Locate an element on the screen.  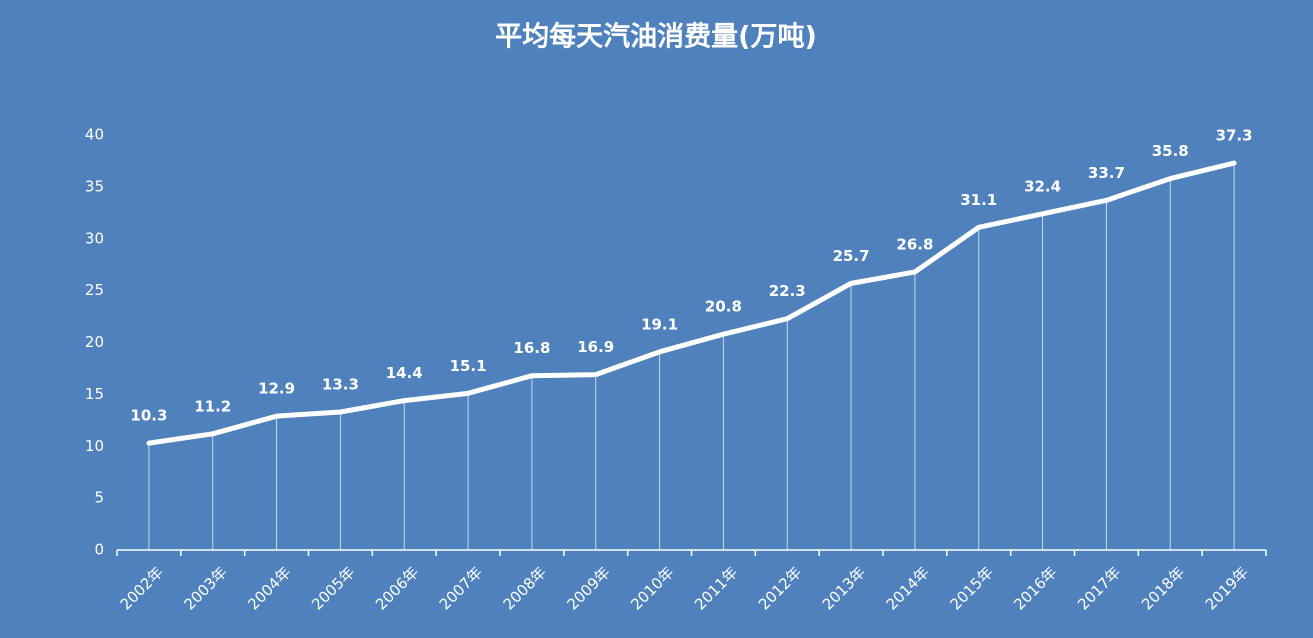
data-label: 33.7 is located at coordinates (1106, 173).